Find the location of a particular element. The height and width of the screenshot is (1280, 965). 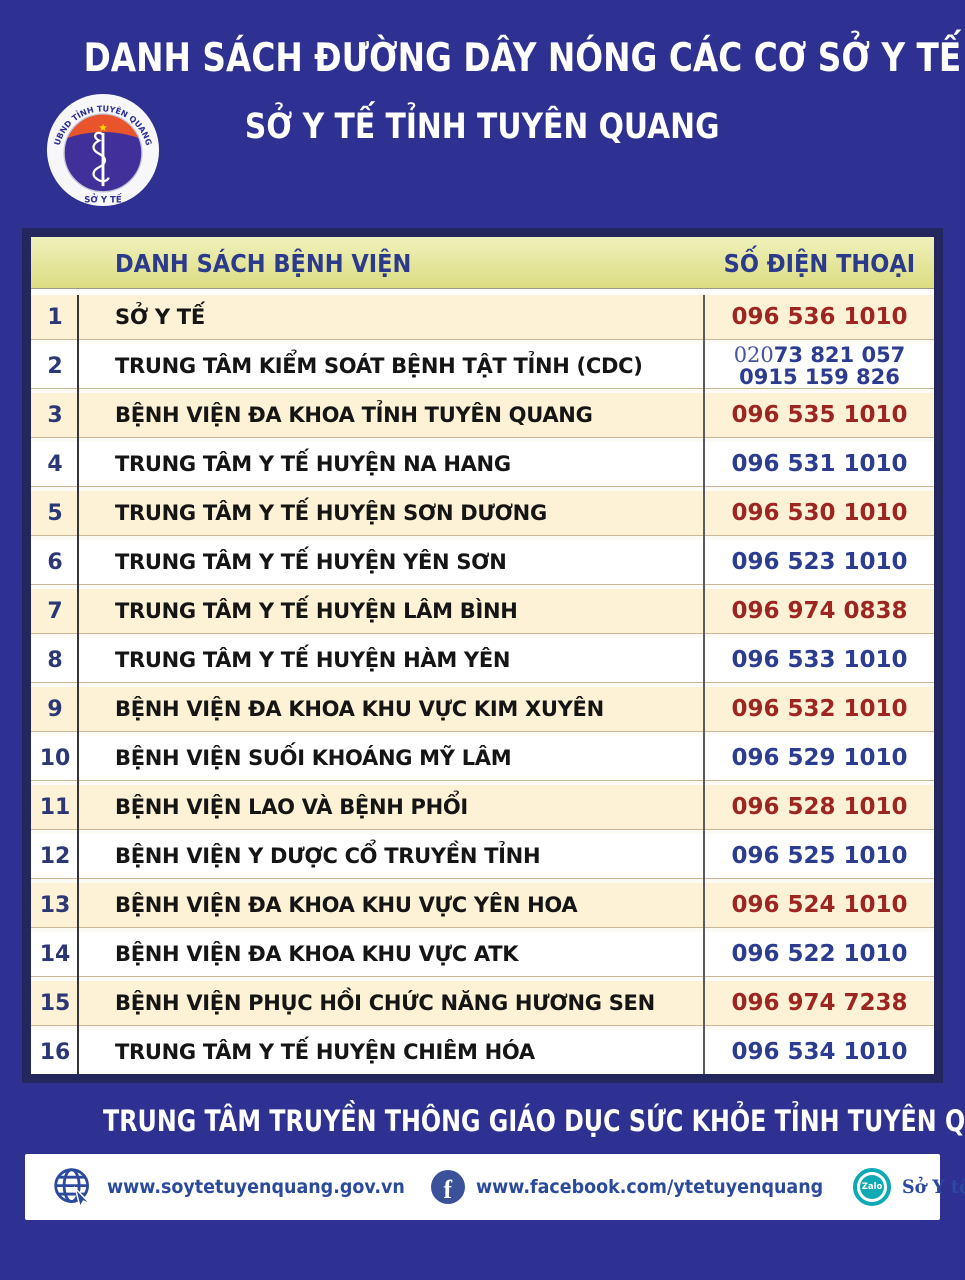

poster-subtitle-text: SỞ Y TẾ TỈNH TUYÊN QUANG is located at coordinates (482, 127).